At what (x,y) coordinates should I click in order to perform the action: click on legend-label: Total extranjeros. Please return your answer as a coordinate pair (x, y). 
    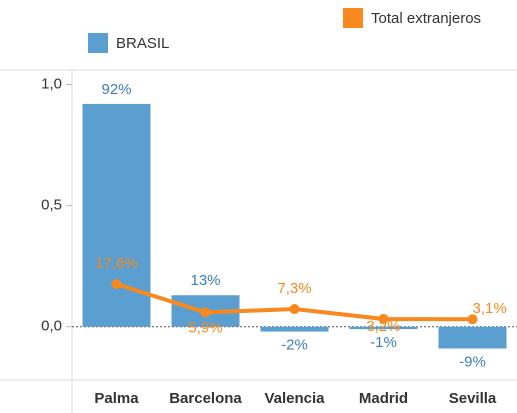
    Looking at the image, I should click on (426, 18).